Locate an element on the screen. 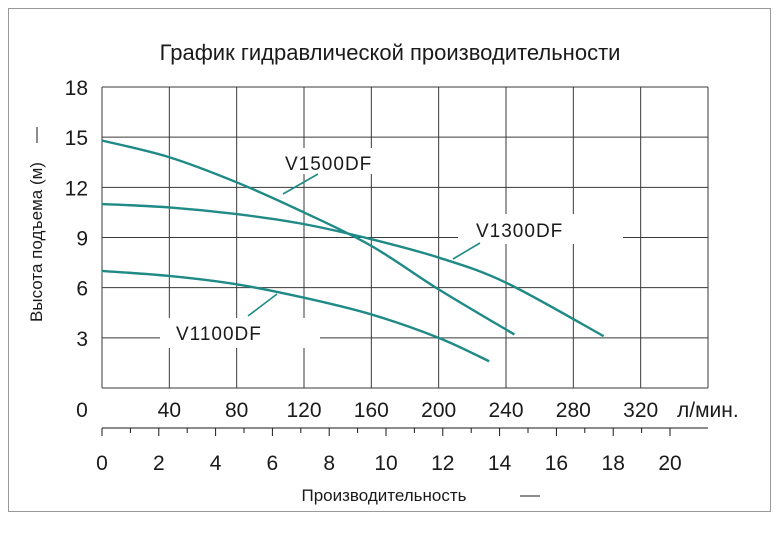 This screenshot has width=781, height=538. series-leader-v1100df is located at coordinates (262, 305).